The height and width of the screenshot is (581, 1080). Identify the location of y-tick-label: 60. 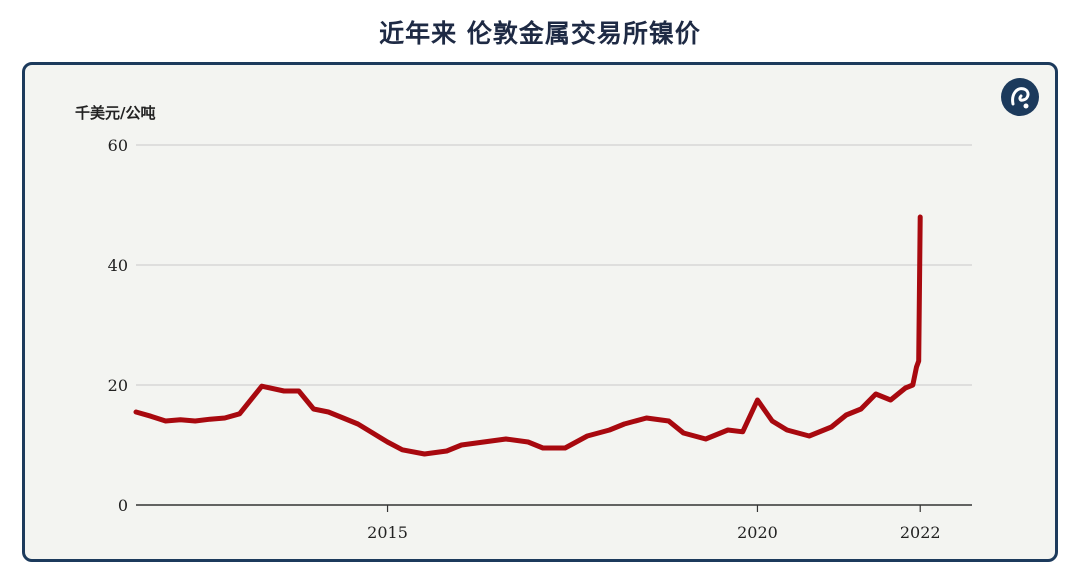
(118, 145).